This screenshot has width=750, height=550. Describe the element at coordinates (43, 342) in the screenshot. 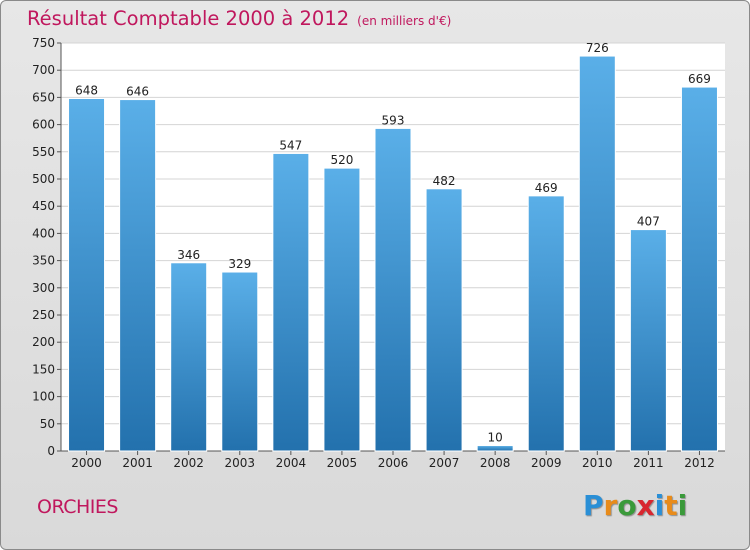

I see `y-tick-label: 200` at that location.